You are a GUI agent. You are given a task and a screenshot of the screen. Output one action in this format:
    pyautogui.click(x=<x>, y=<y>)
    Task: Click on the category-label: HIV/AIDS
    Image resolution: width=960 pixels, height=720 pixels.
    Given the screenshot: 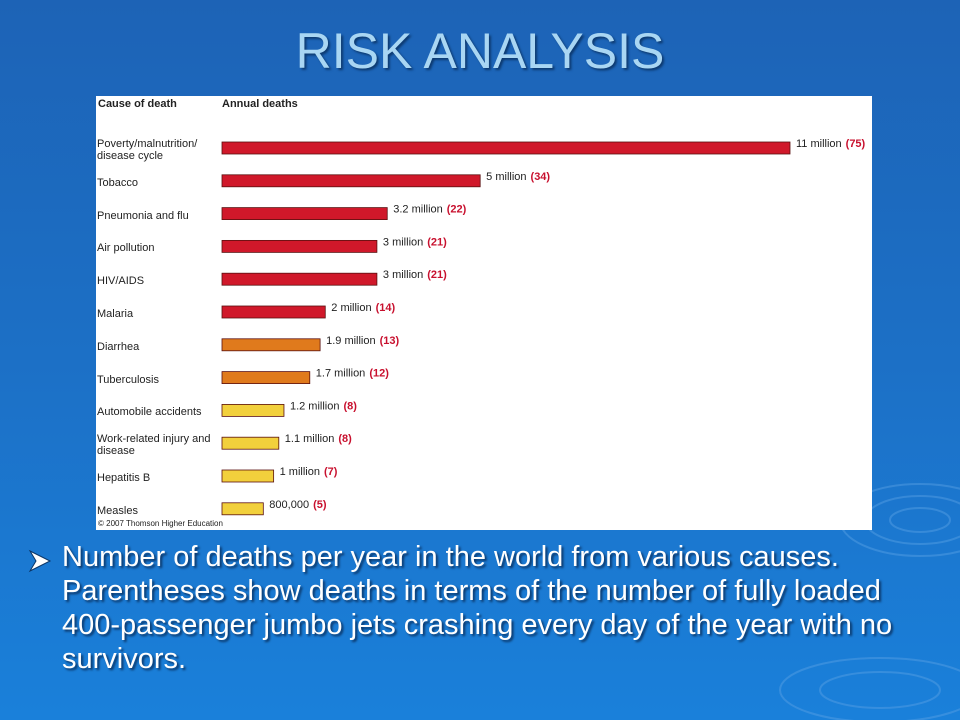 What is the action you would take?
    pyautogui.click(x=121, y=281)
    